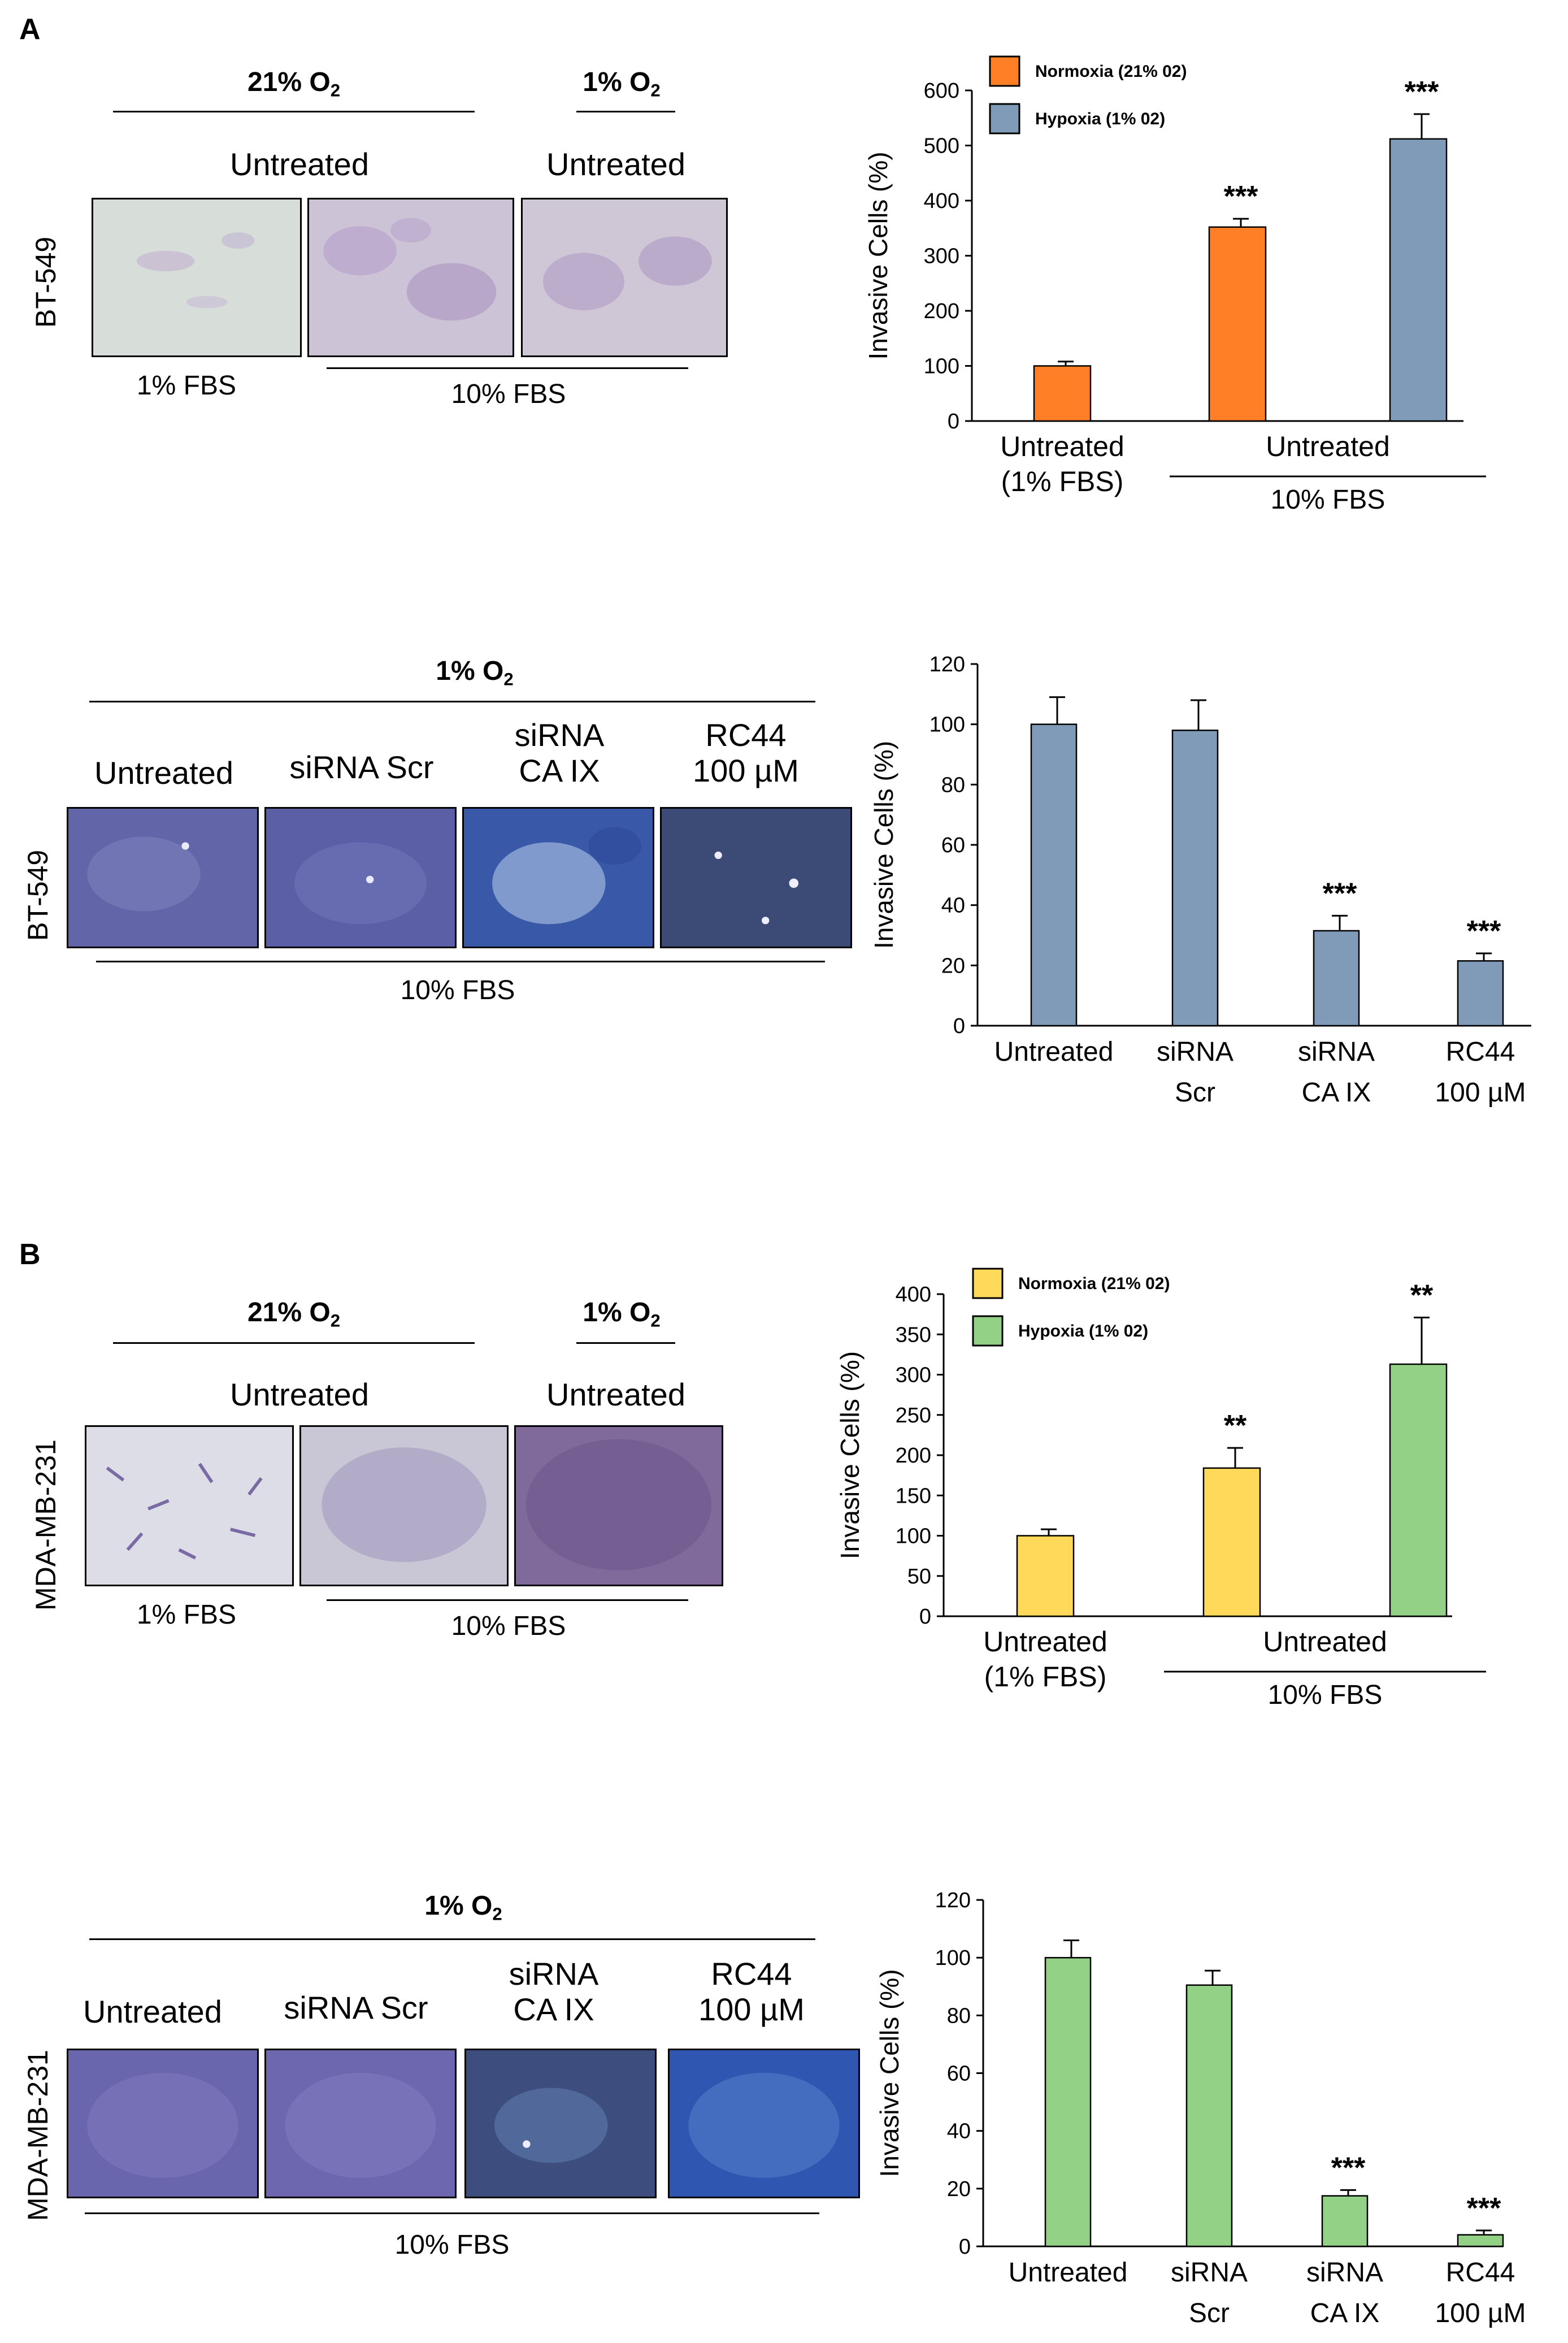 Image resolution: width=1568 pixels, height=2343 pixels. What do you see at coordinates (941, 91) in the screenshot?
I see `y-tick-label: 600` at bounding box center [941, 91].